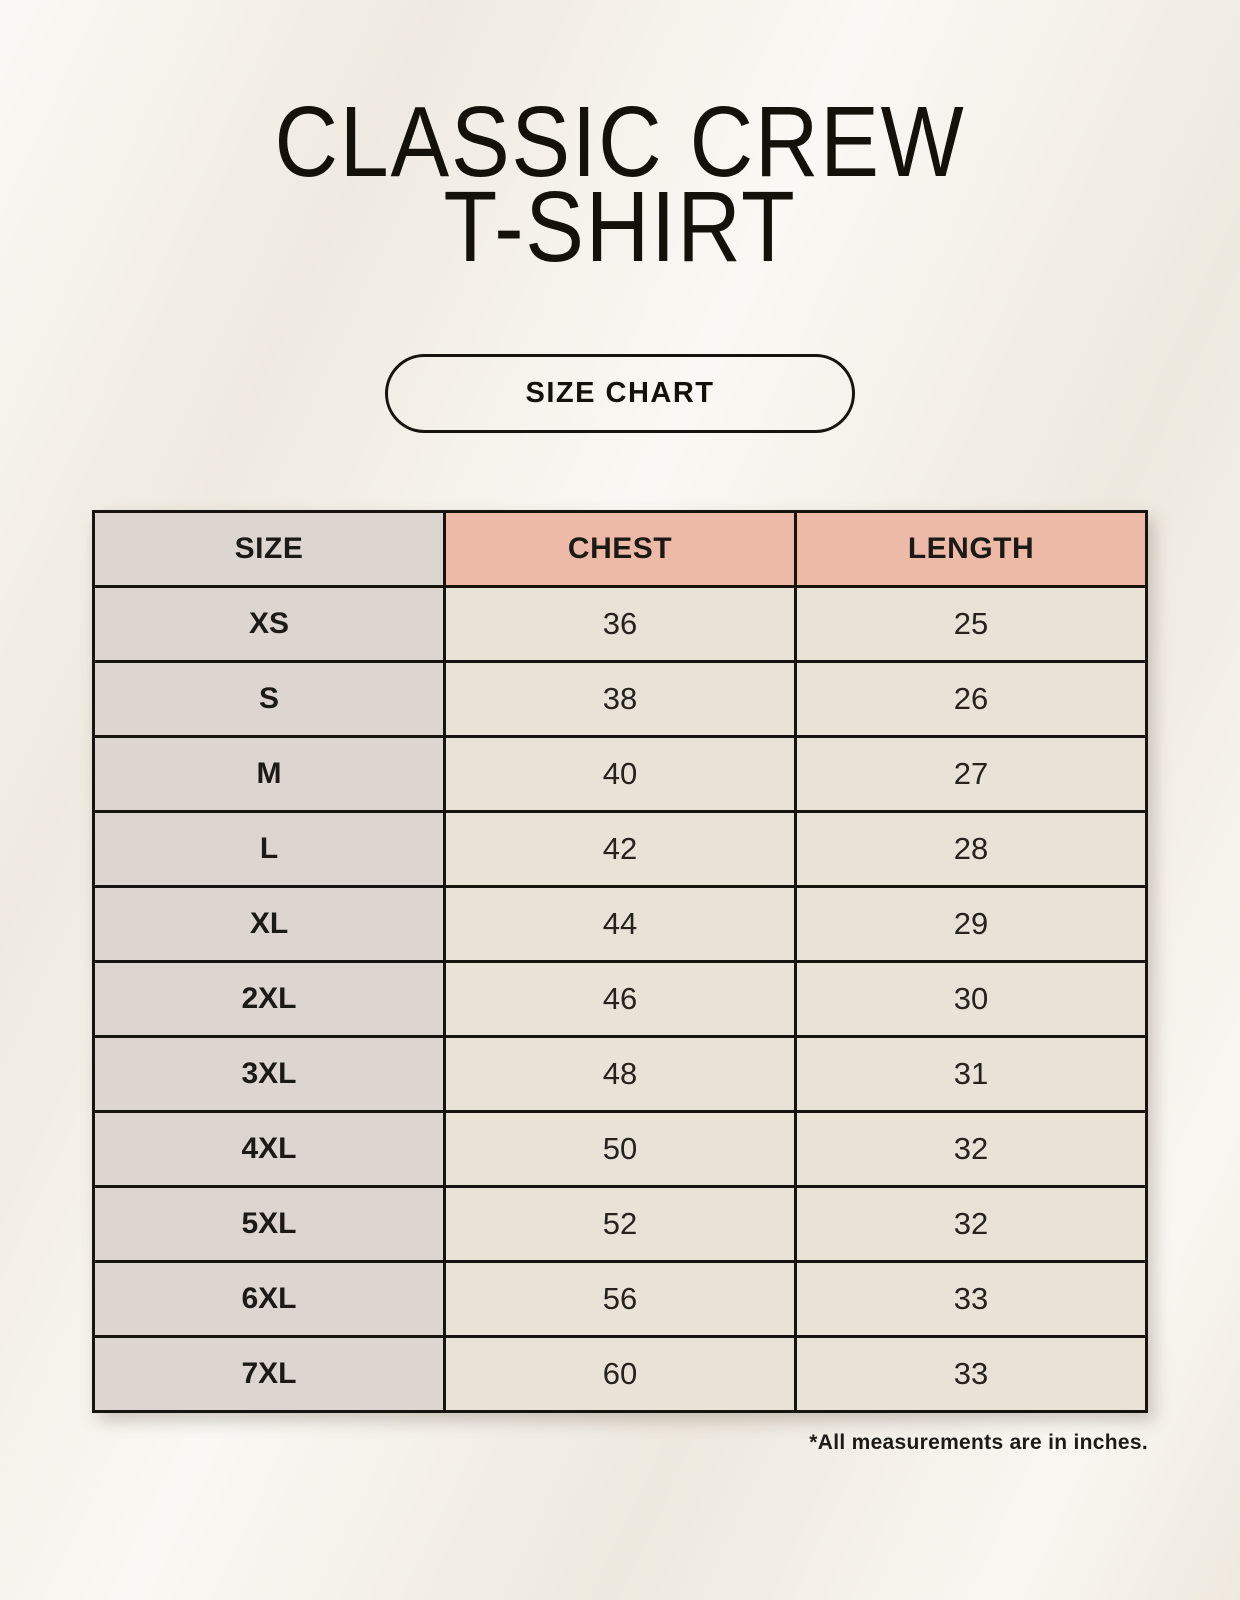 The height and width of the screenshot is (1600, 1240). I want to click on chest-cell: 56, so click(620, 1299).